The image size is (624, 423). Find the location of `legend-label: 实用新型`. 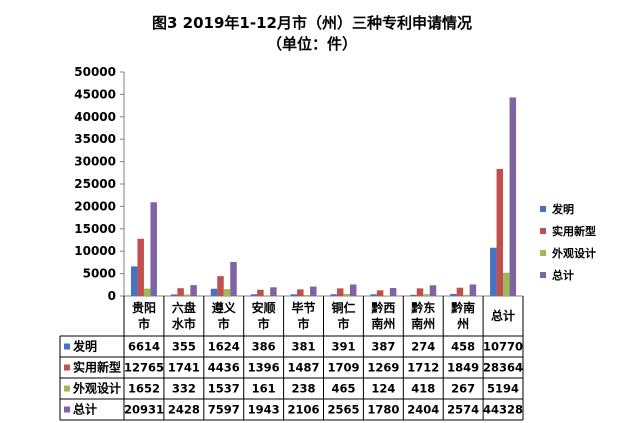

legend-label: 实用新型 is located at coordinates (574, 231).